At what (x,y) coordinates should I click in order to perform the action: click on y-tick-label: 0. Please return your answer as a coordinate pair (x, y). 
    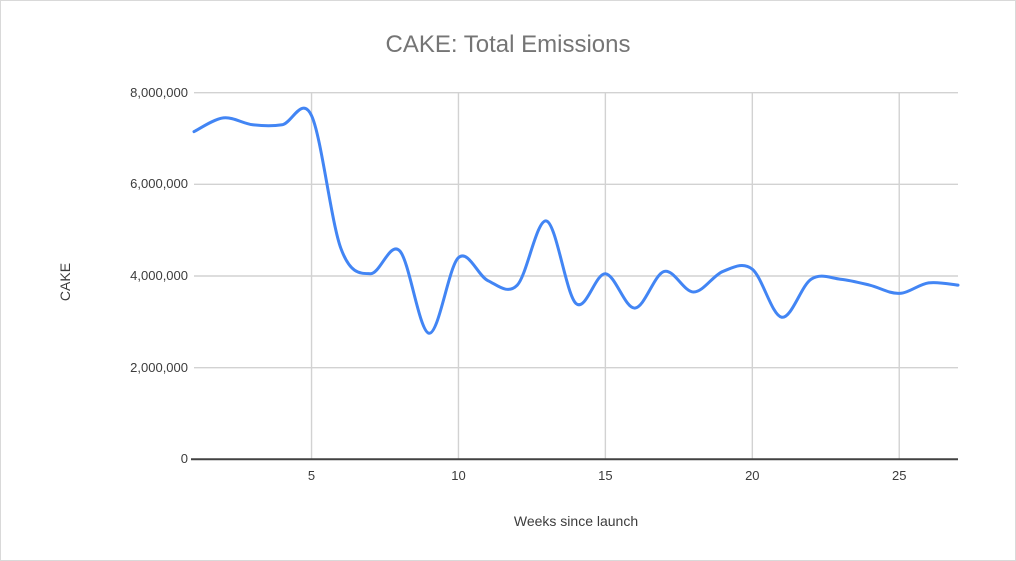
    Looking at the image, I should click on (184, 459).